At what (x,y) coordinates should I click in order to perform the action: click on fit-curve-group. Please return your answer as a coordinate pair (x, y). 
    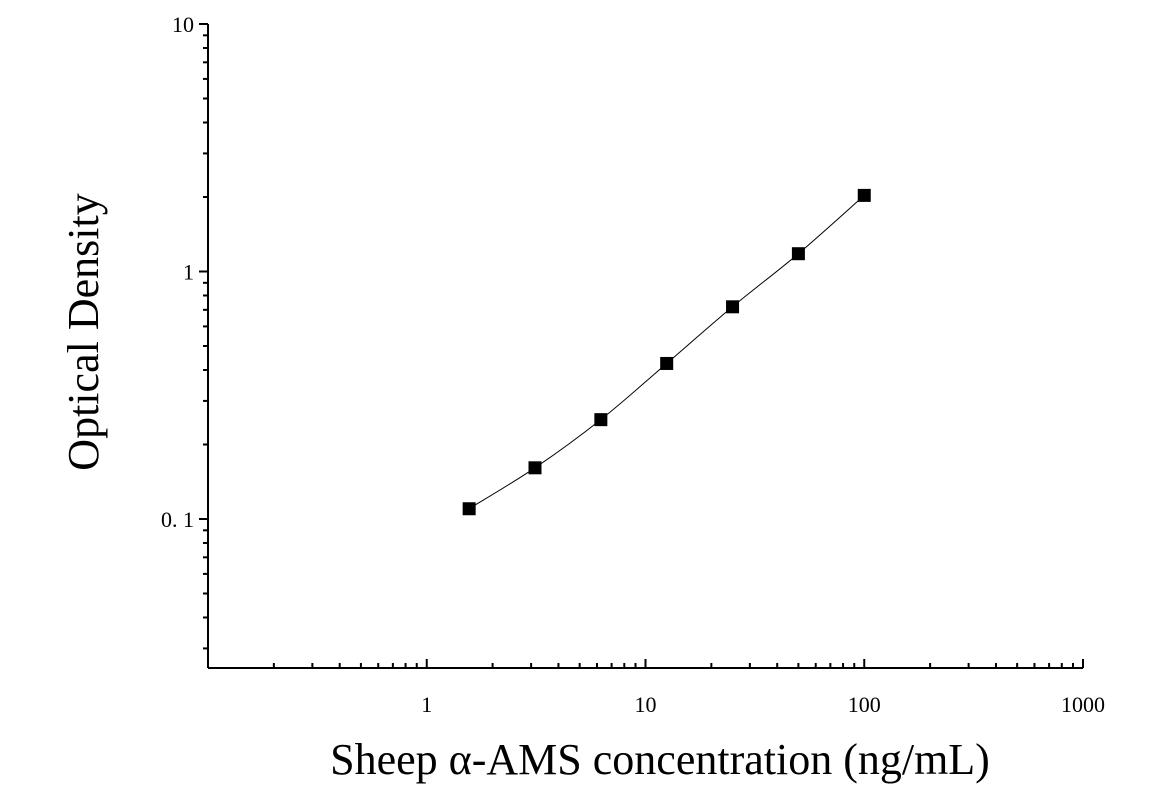
    Looking at the image, I should click on (666, 352).